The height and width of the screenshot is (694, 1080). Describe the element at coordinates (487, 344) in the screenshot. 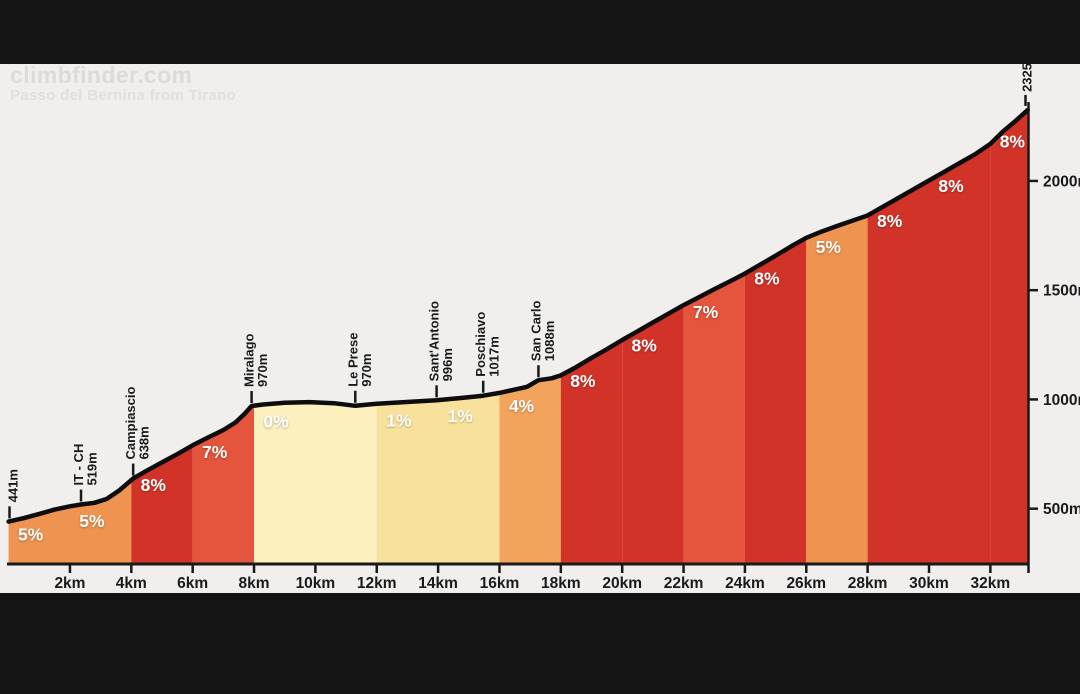

I see `waypoint-label: Poschiavo1017m` at that location.